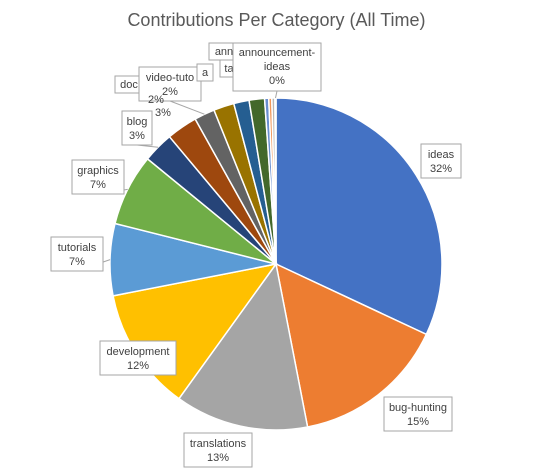  I want to click on pie-slice-announcement-ideas, so click(275, 181).